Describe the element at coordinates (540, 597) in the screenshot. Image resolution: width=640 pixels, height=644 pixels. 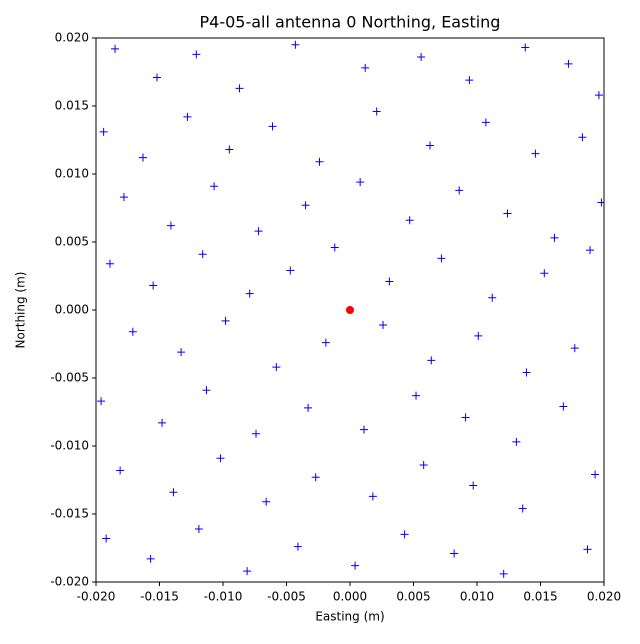
I see `x-tick-label: 0.015` at that location.